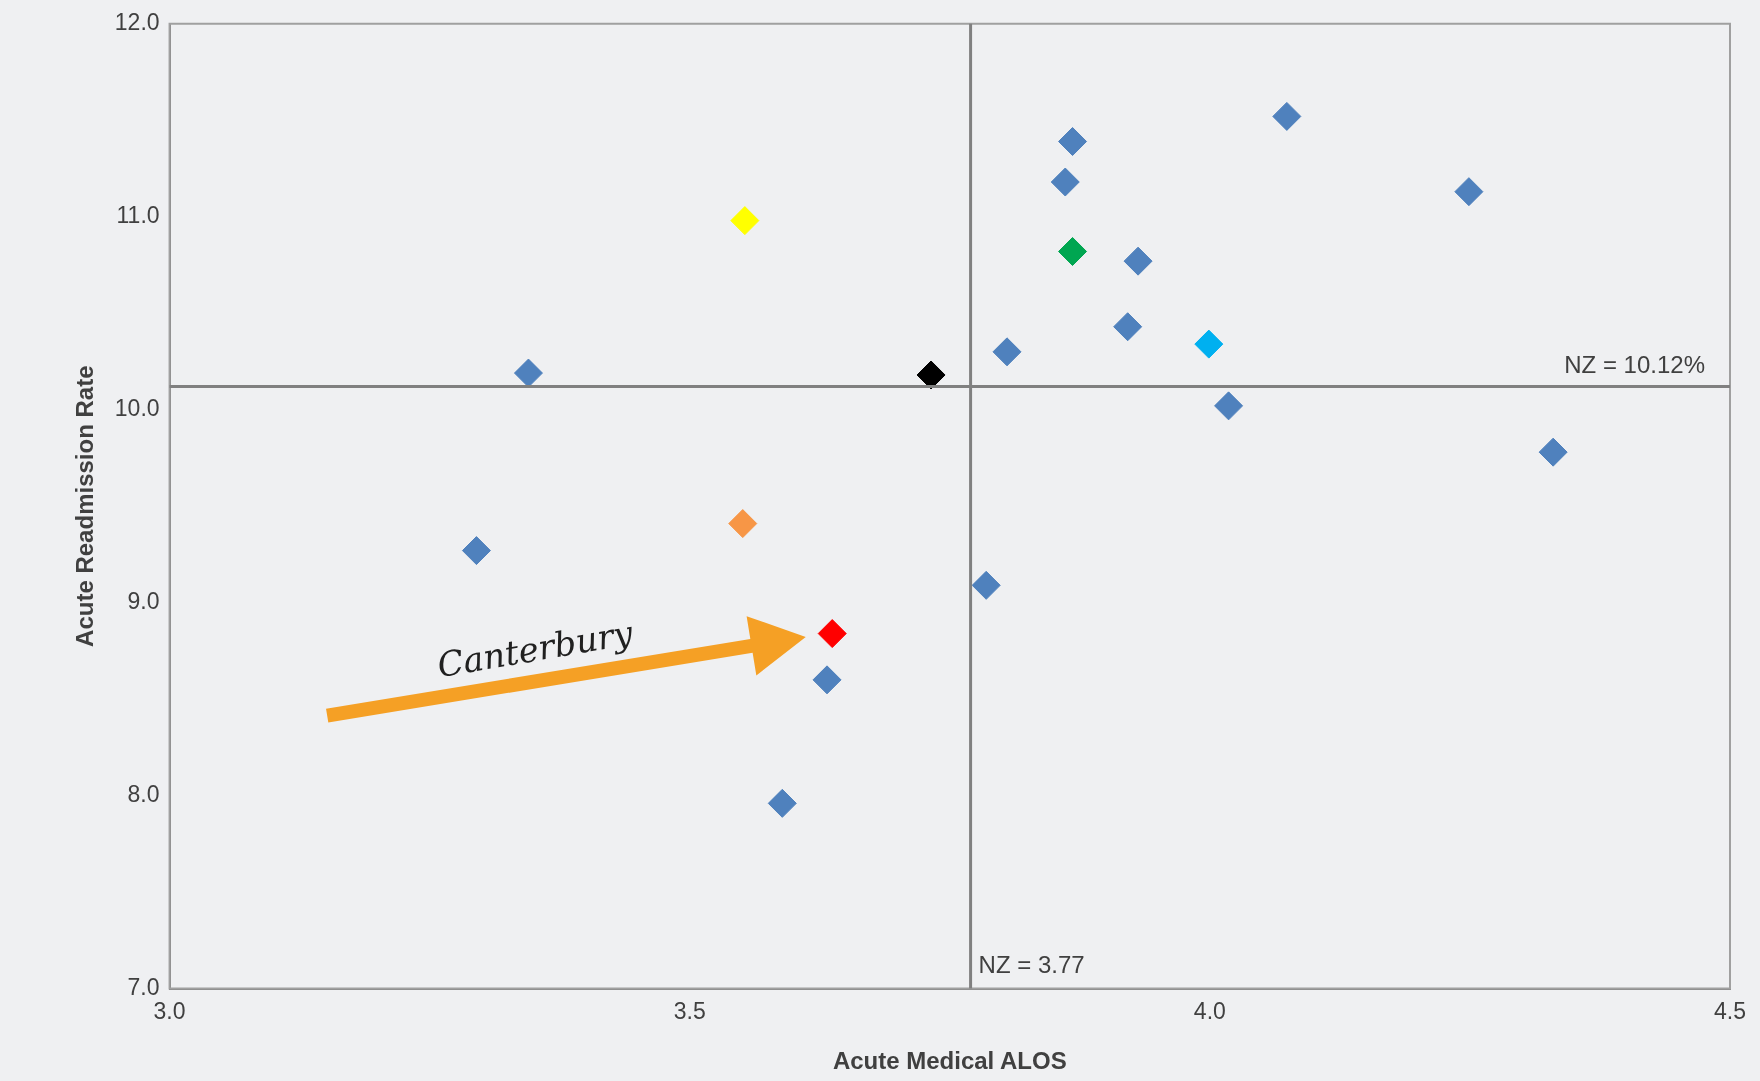 This screenshot has height=1081, width=1760. What do you see at coordinates (689, 1010) in the screenshot?
I see `x-tick-label: 3.5` at bounding box center [689, 1010].